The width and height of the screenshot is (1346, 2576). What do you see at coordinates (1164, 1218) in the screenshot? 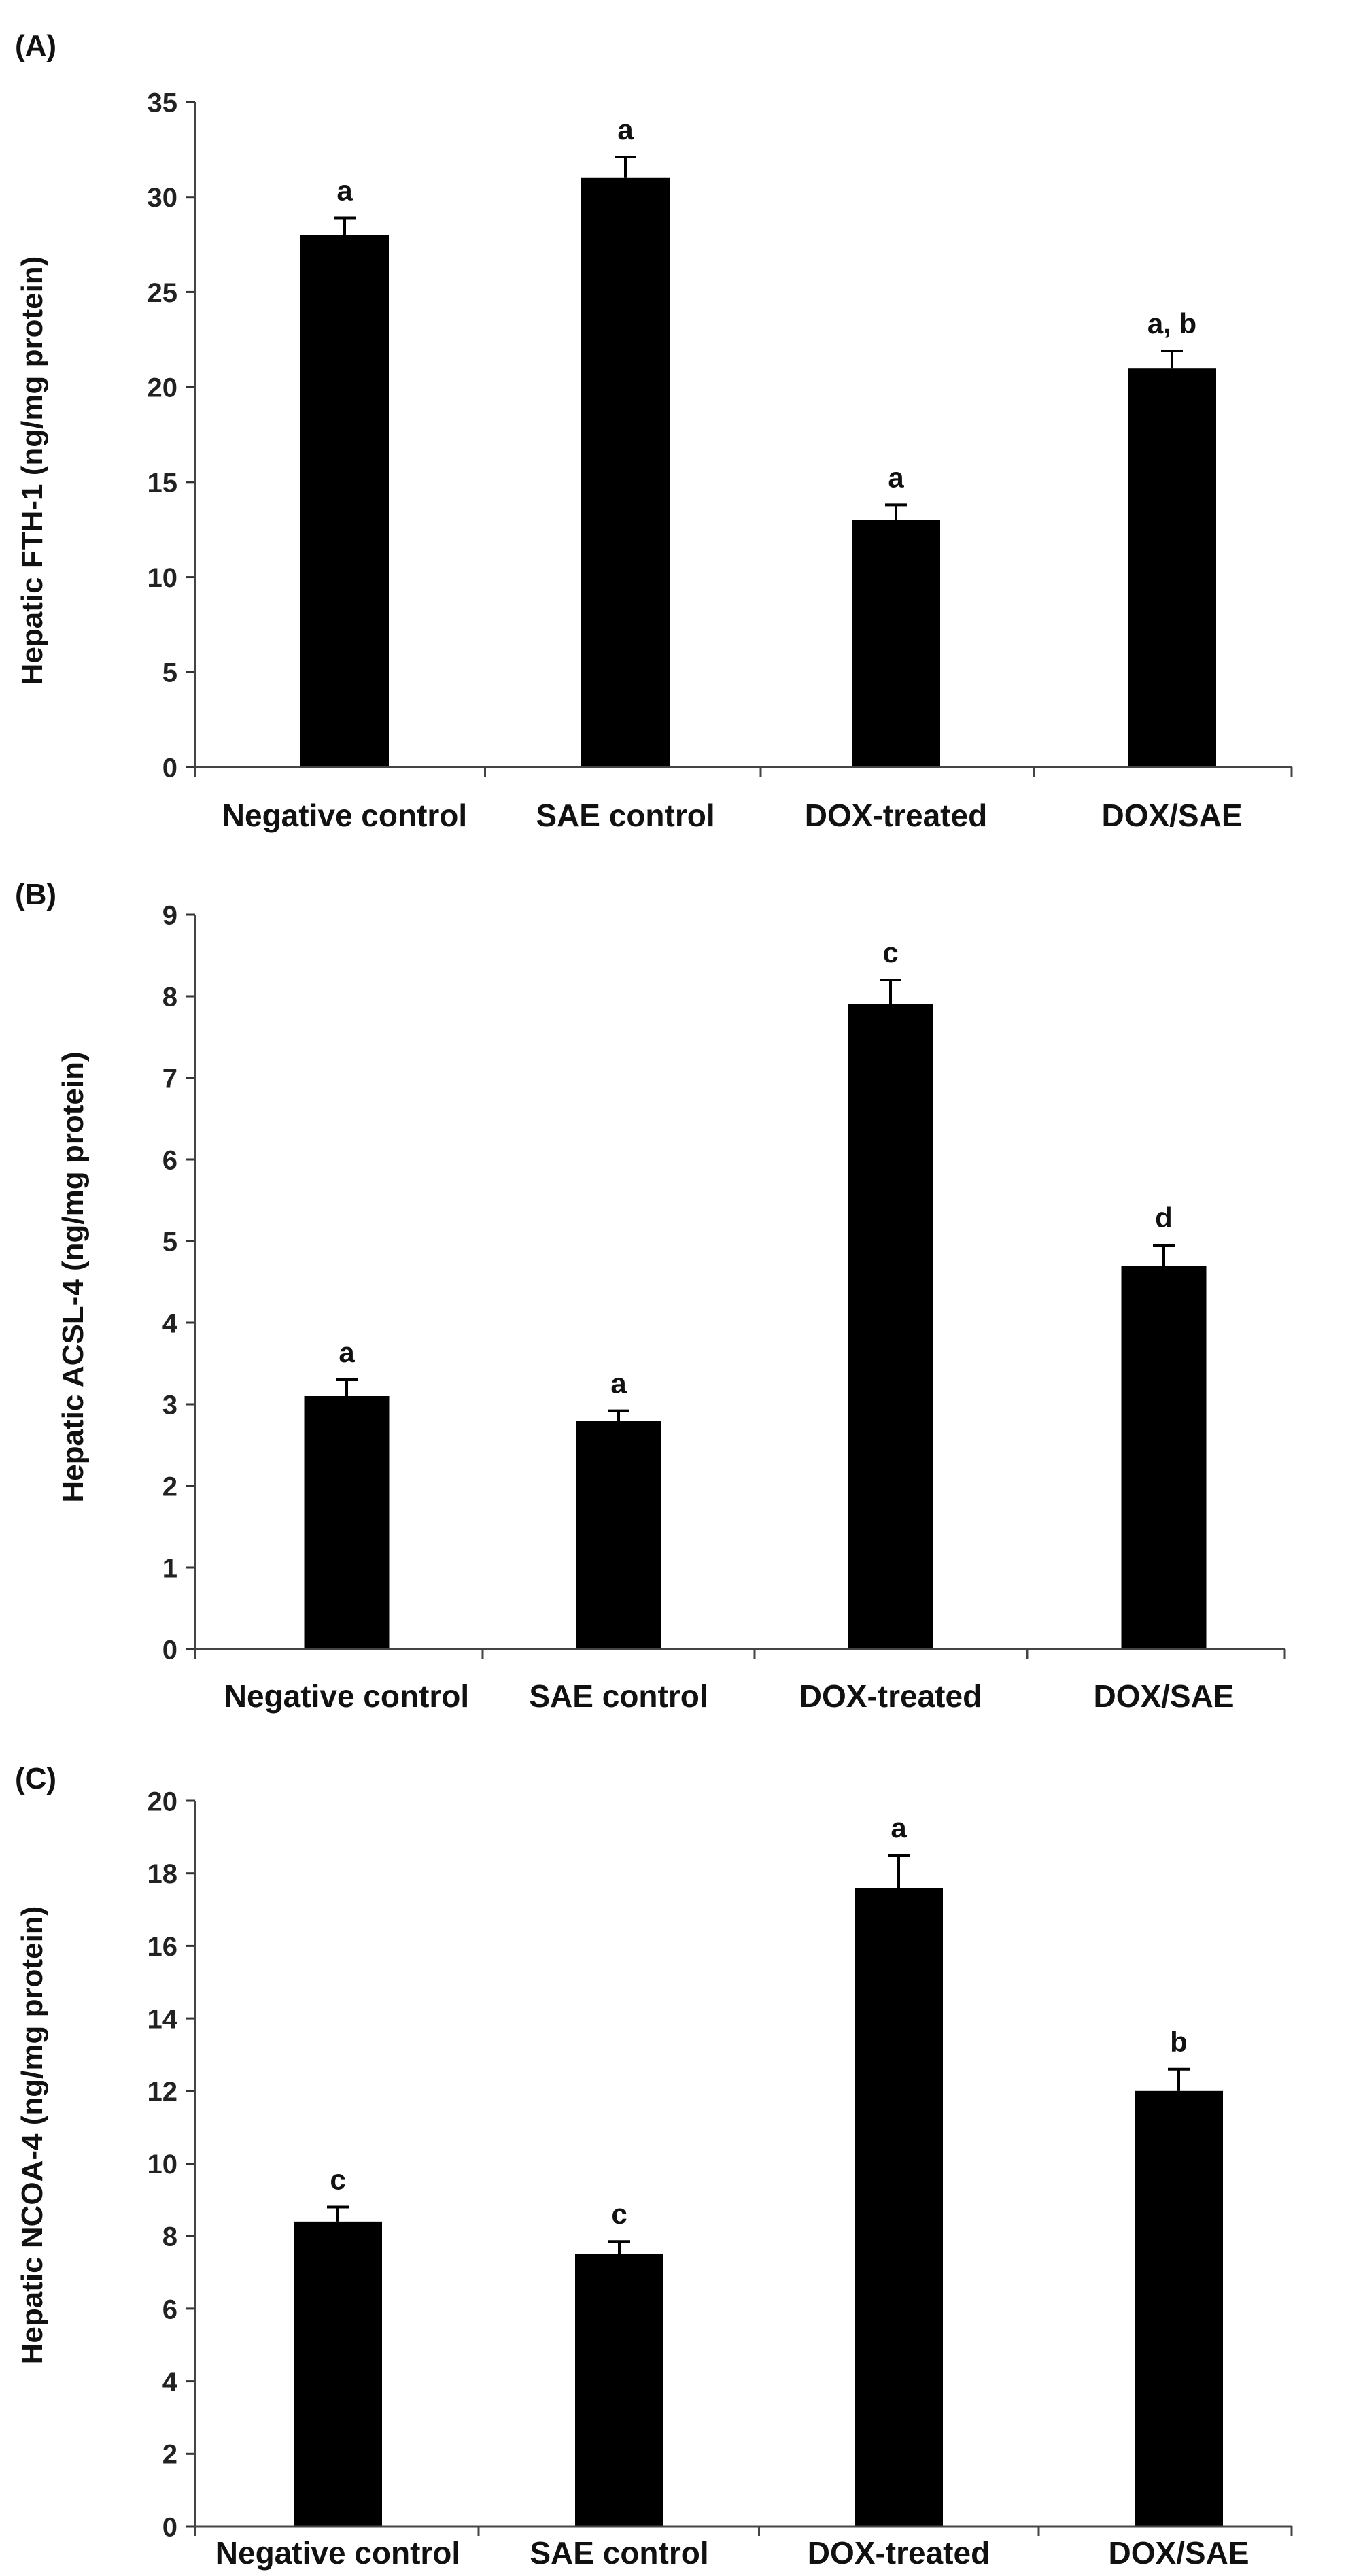
I see `significance-label: d` at bounding box center [1164, 1218].